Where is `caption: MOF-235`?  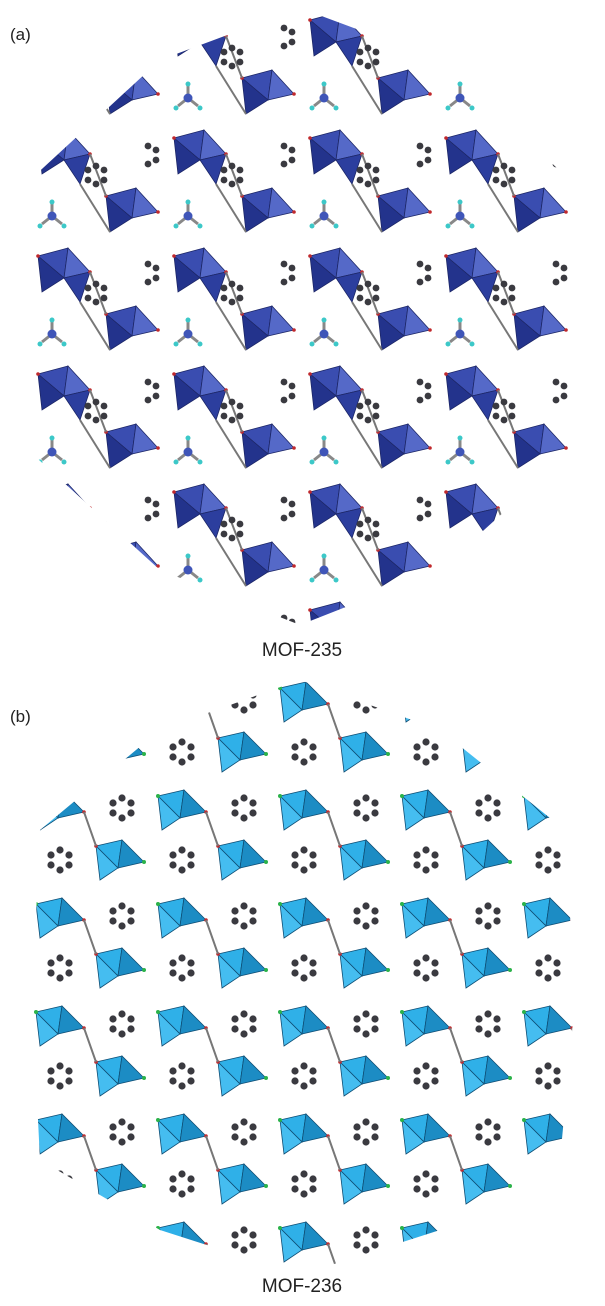 caption: MOF-235 is located at coordinates (302, 650).